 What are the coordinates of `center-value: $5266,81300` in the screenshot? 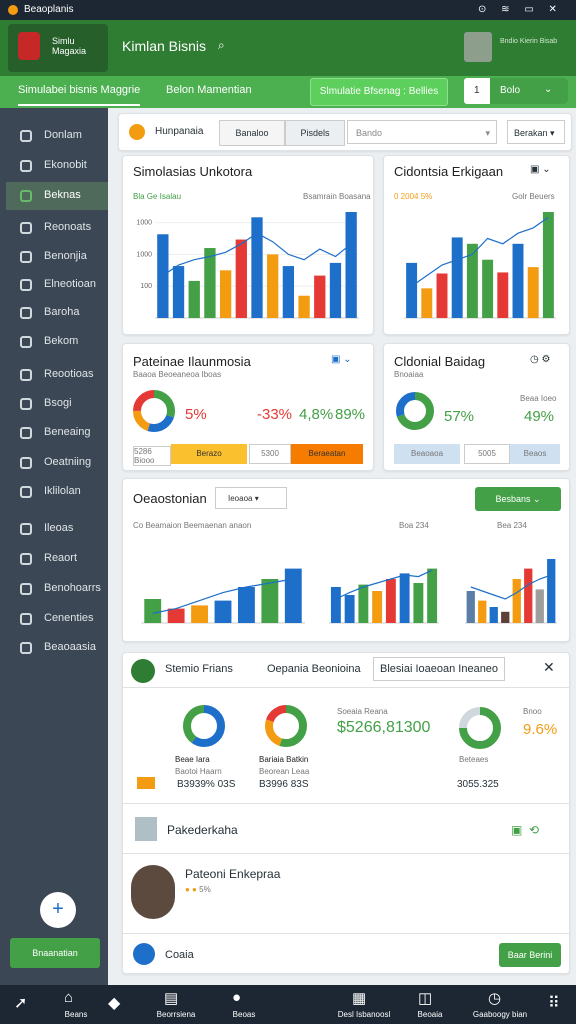 It's located at (384, 727).